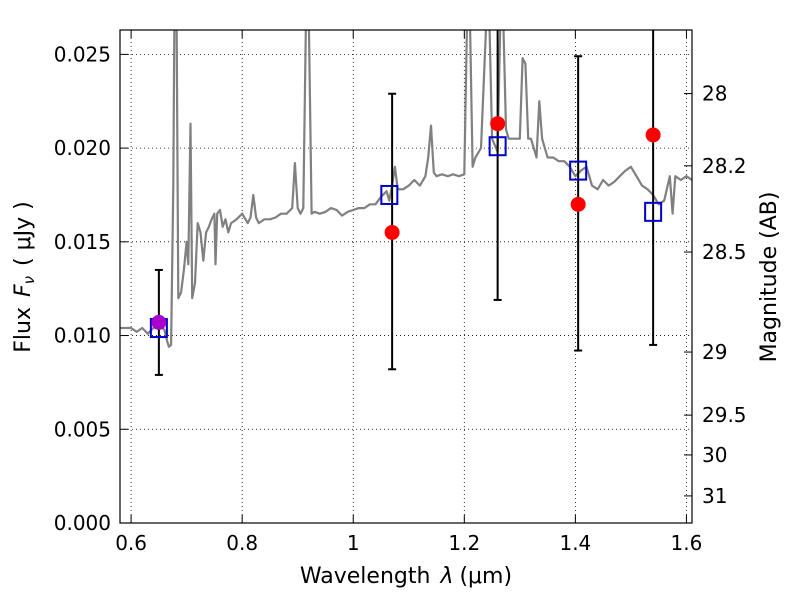 Image resolution: width=800 pixels, height=605 pixels. What do you see at coordinates (82, 429) in the screenshot?
I see `y-tick-label: 0.005` at bounding box center [82, 429].